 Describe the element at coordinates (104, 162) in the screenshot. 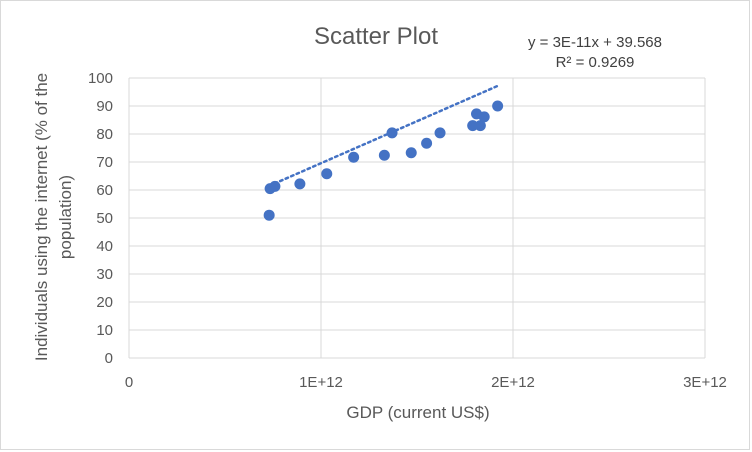

I see `y-tick-label: 70` at that location.